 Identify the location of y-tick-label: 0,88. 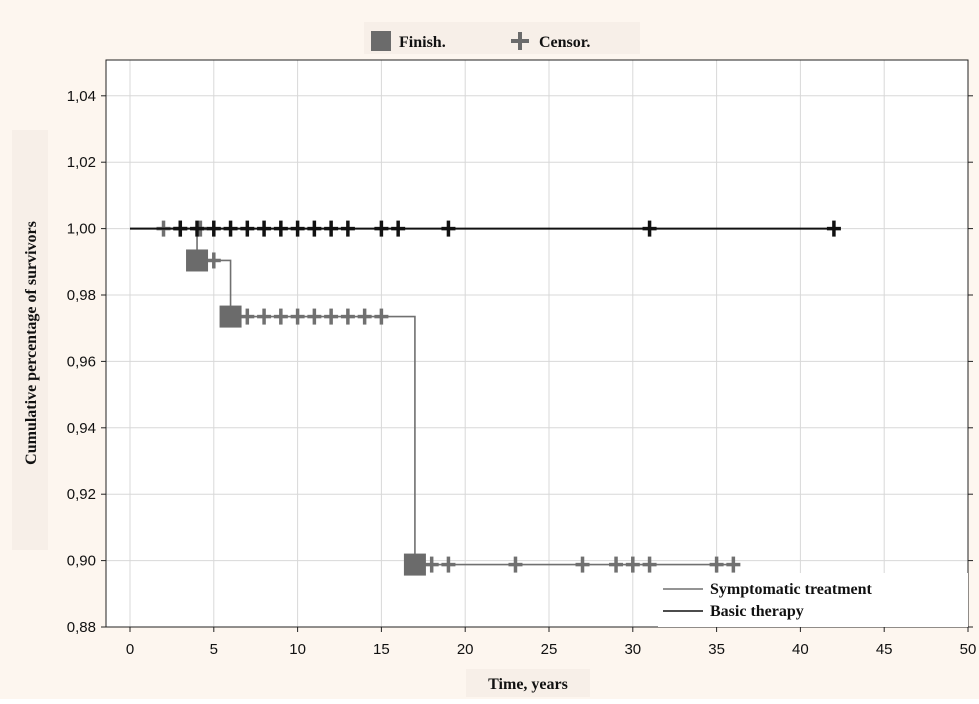
(81, 627).